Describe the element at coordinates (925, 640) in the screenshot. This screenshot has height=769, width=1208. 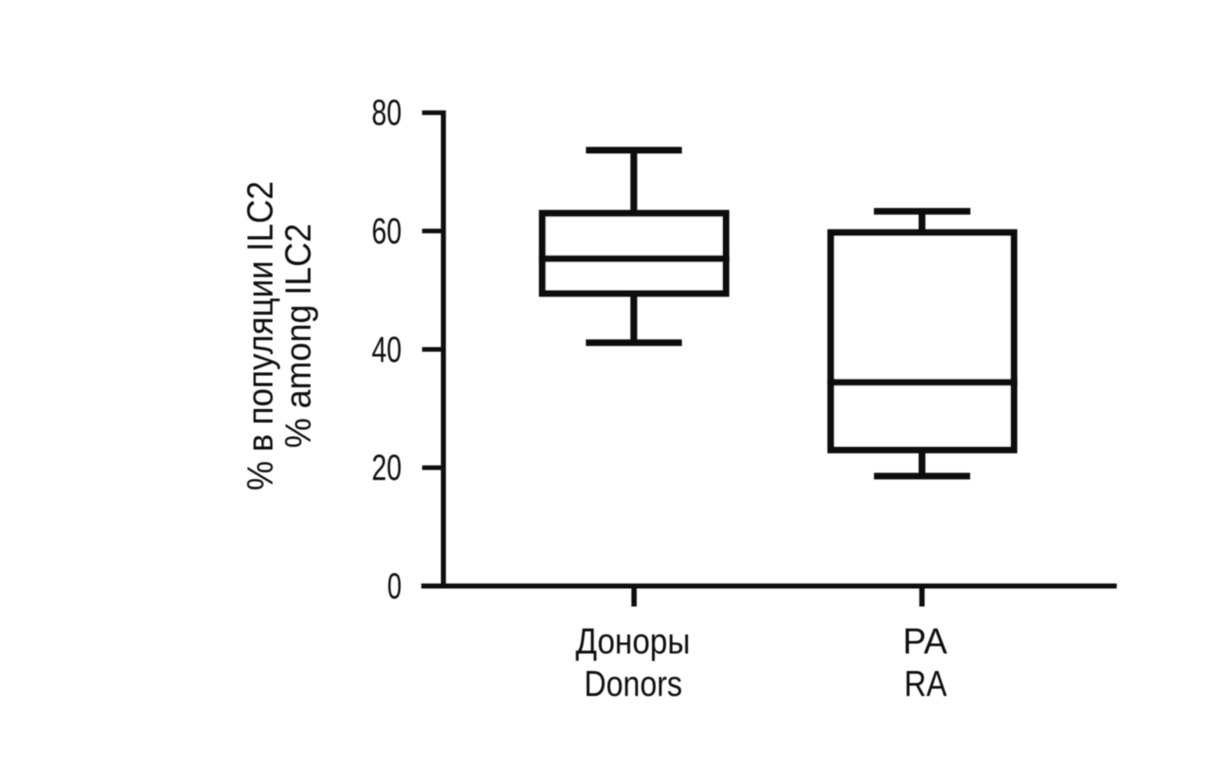
I see `svg-text: РА` at that location.